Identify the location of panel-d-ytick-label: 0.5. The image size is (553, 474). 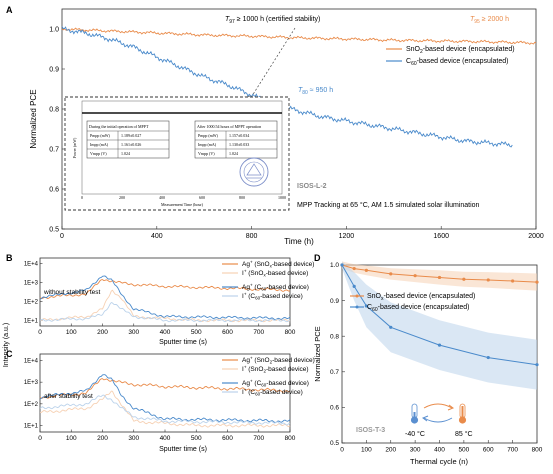
(334, 443).